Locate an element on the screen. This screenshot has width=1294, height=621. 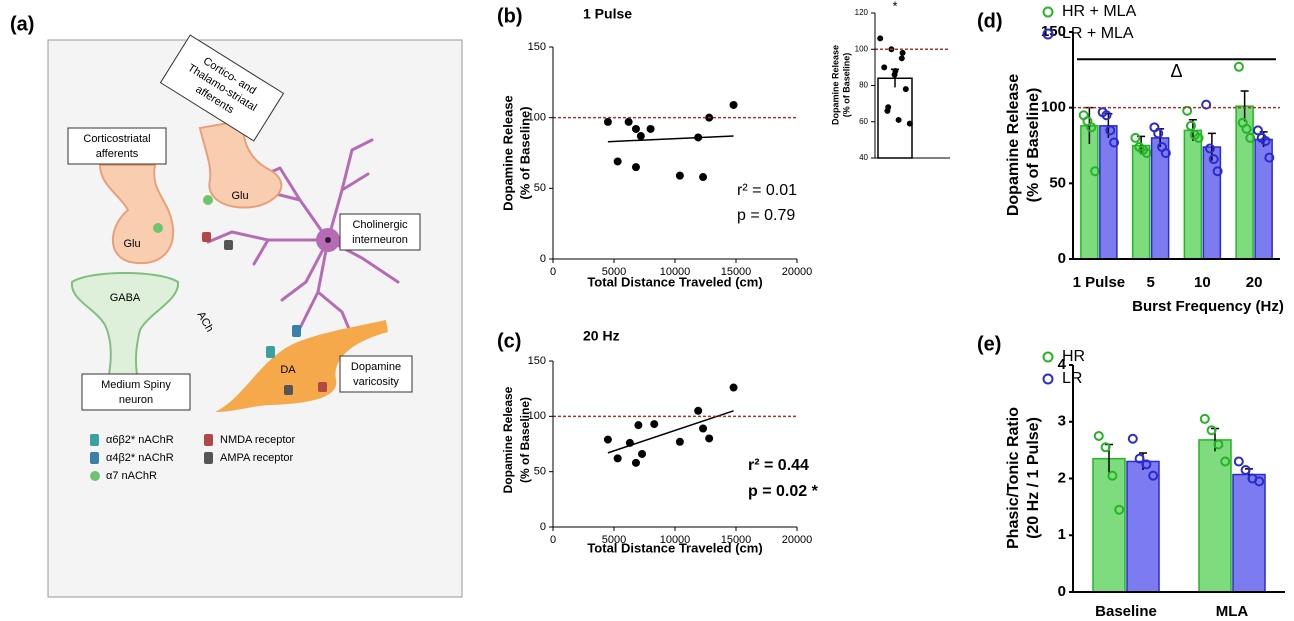
y-tick-label: 1 is located at coordinates (1062, 534).